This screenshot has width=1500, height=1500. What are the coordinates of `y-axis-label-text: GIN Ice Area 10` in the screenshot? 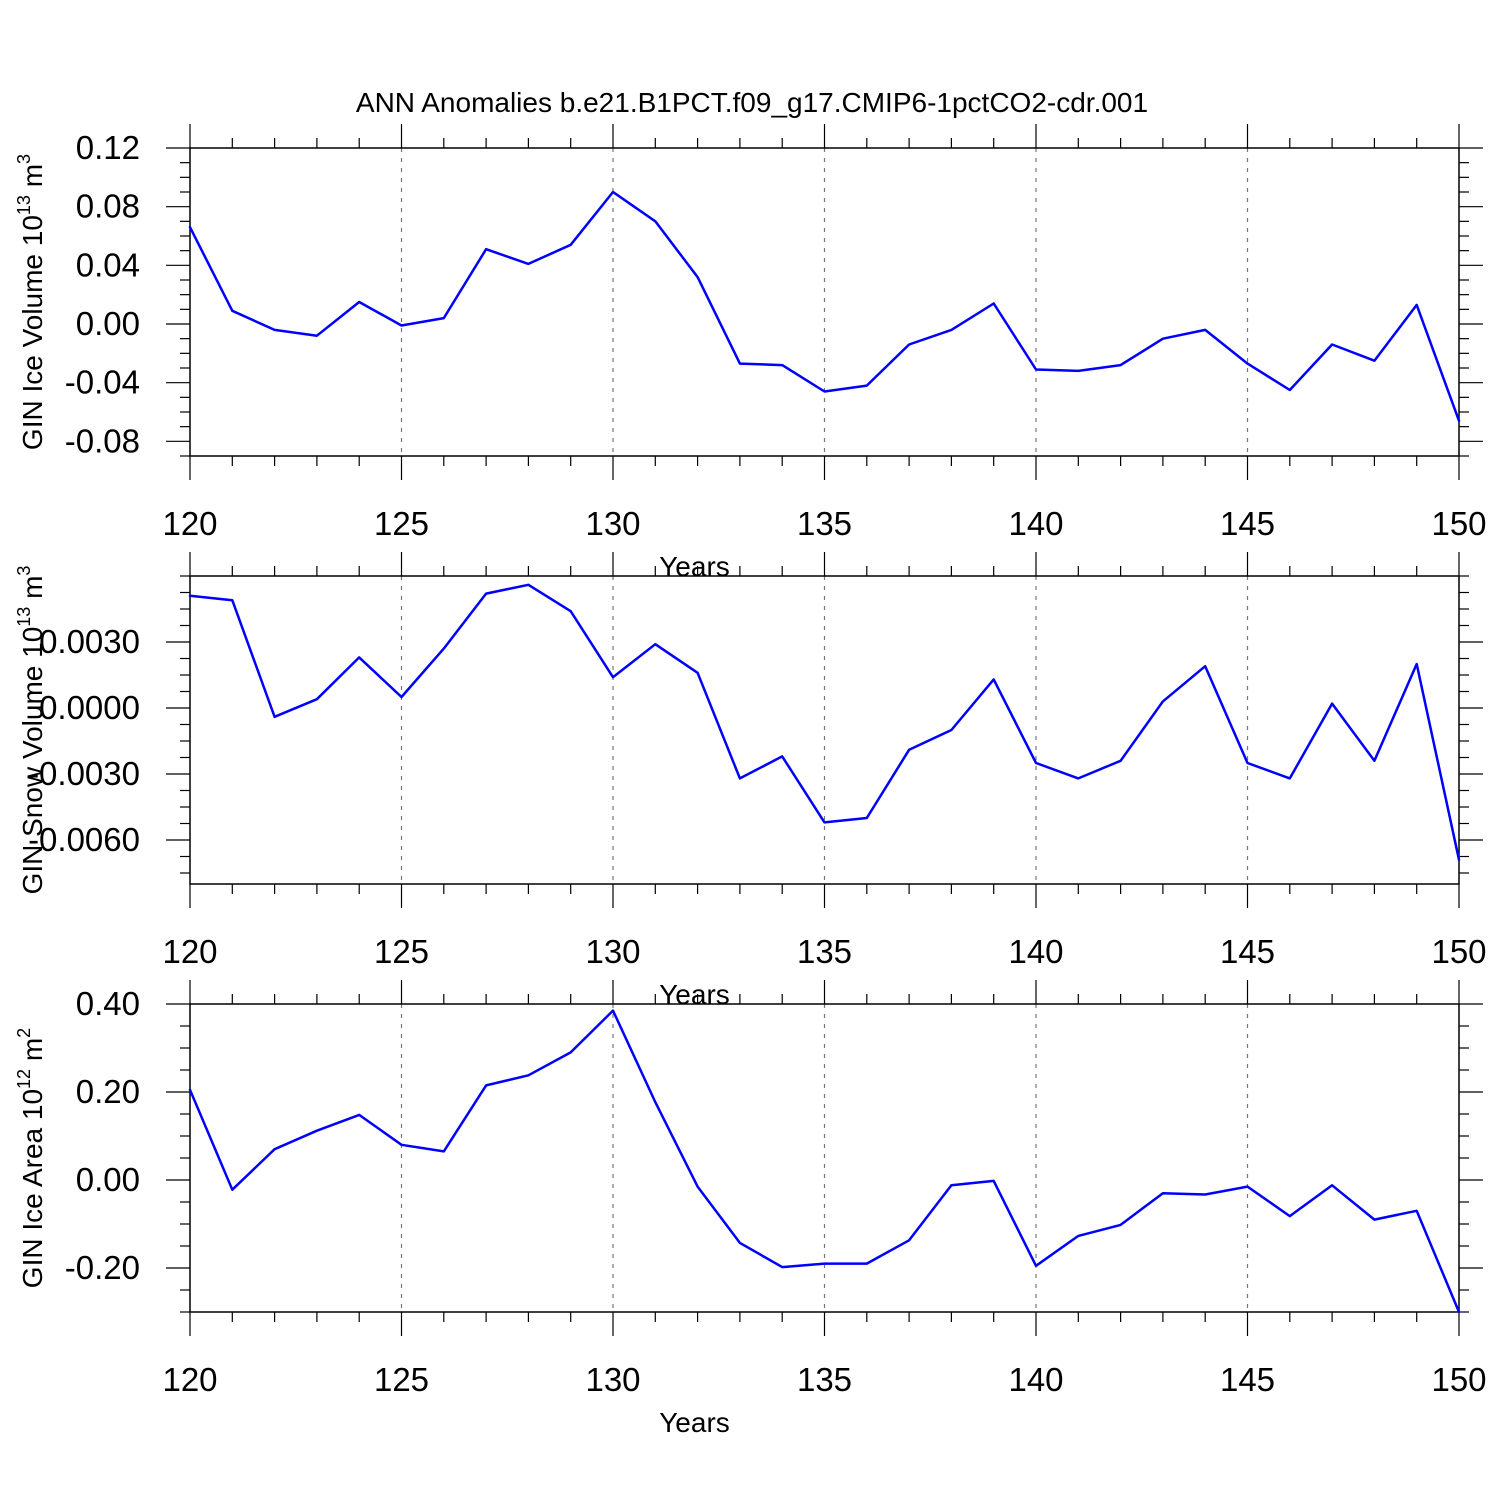 It's located at (32, 1188).